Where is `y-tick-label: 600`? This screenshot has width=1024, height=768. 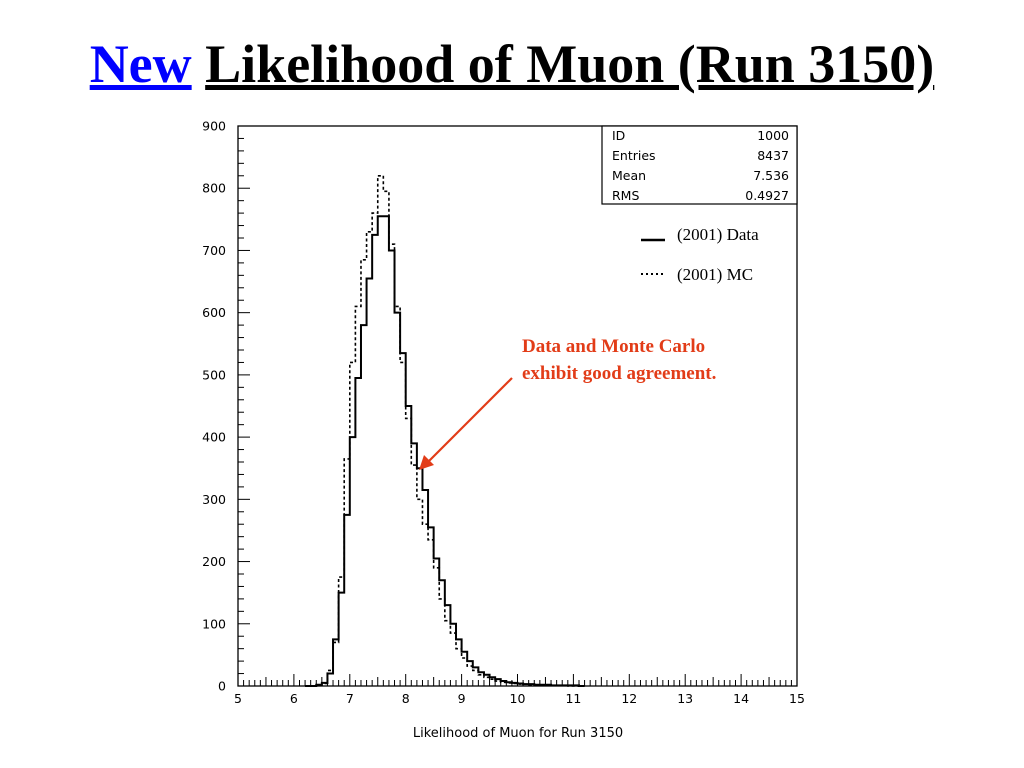
y-tick-label: 600 is located at coordinates (214, 312).